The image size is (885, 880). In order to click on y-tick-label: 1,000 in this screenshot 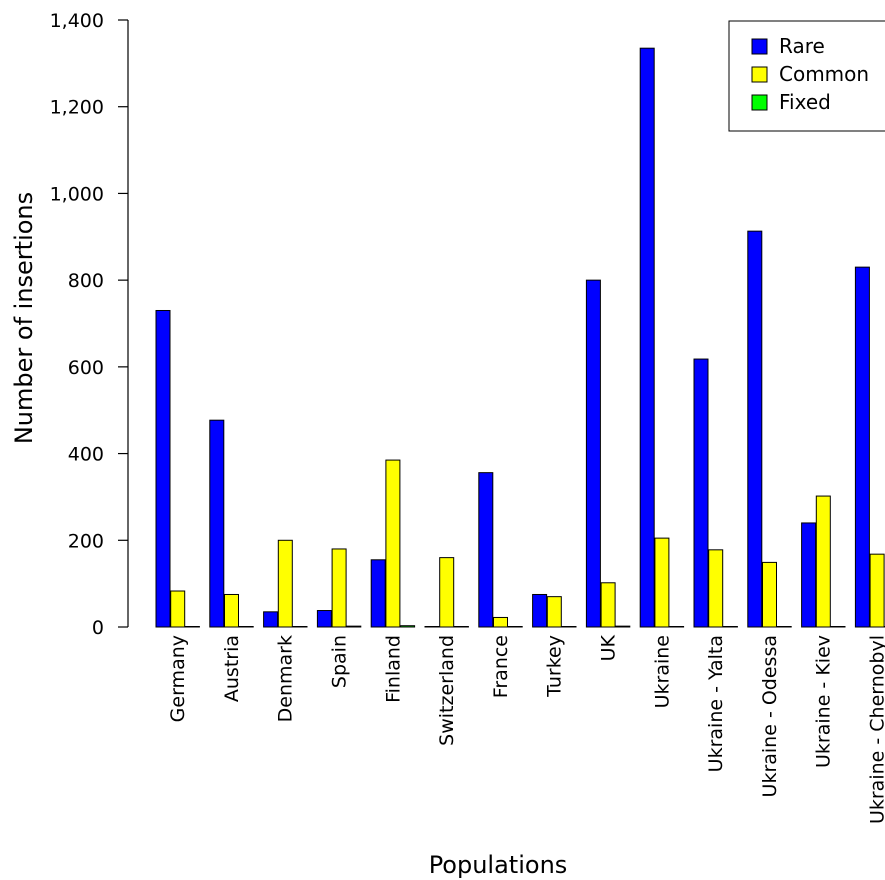, I will do `click(77, 194)`.